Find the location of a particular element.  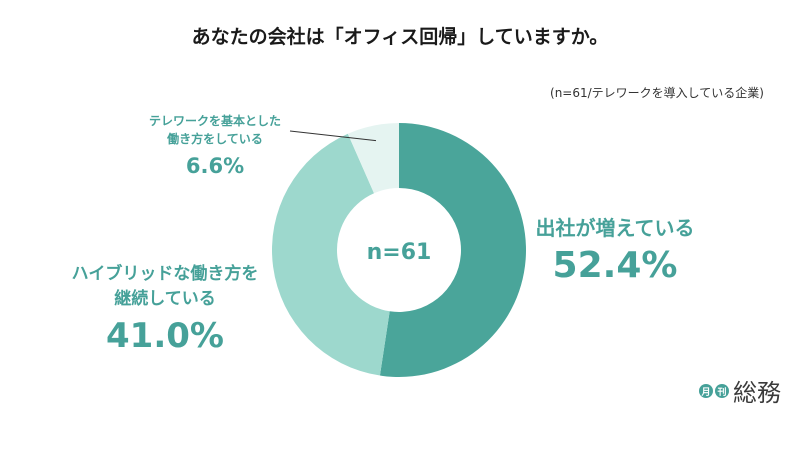

logo-badge-1-text: 月 is located at coordinates (705, 392).